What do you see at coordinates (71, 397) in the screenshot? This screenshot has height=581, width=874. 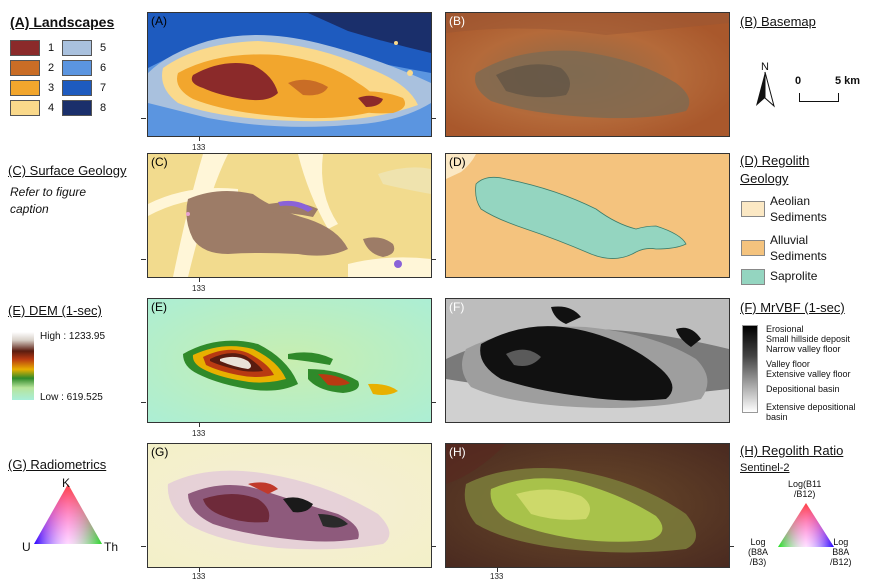 I see `dem-low-label: Low : 619.525` at bounding box center [71, 397].